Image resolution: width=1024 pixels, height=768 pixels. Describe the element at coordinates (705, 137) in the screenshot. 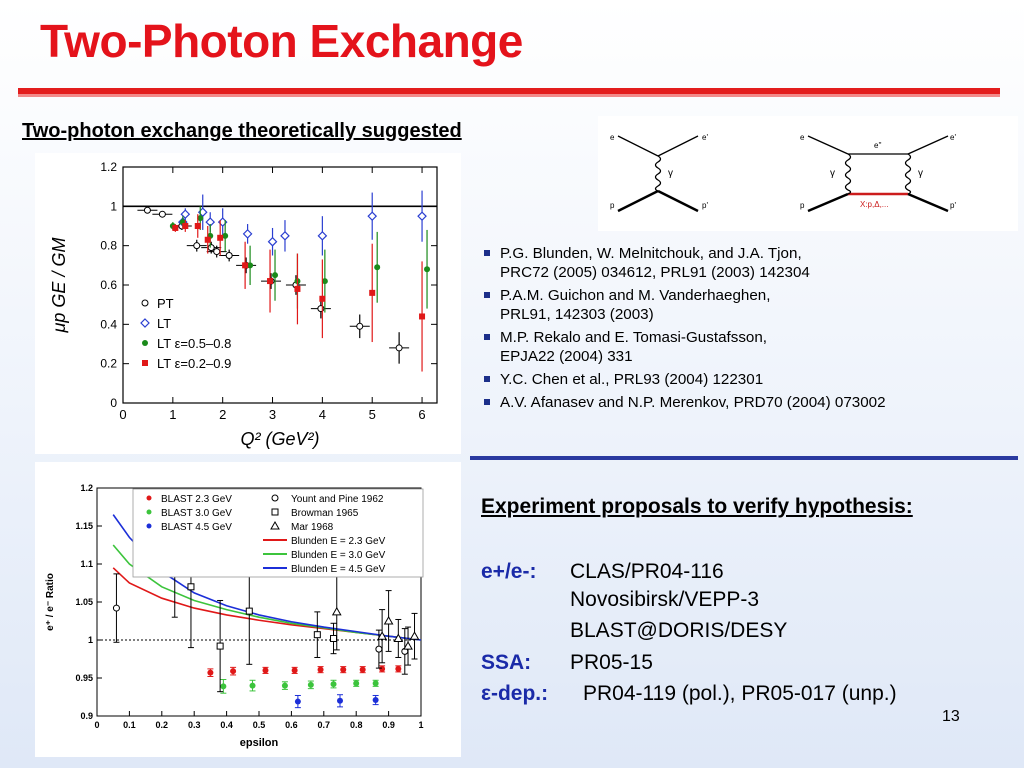

I see `label-e-out: e'` at that location.